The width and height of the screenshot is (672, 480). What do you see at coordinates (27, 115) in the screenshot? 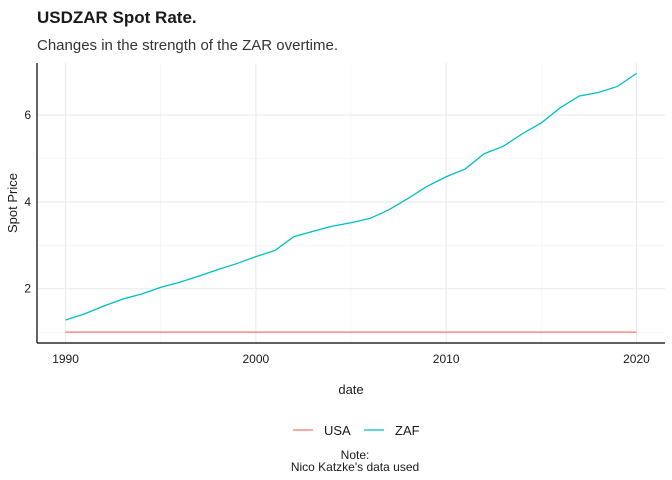
I see `y-tick-label: 6` at bounding box center [27, 115].